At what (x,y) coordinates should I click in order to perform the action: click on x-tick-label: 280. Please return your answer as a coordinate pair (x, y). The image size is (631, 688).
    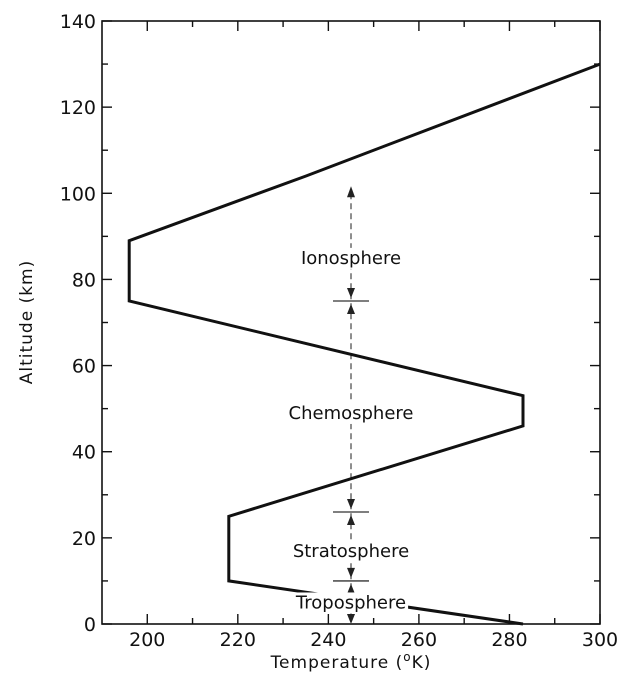
    Looking at the image, I should click on (509, 640).